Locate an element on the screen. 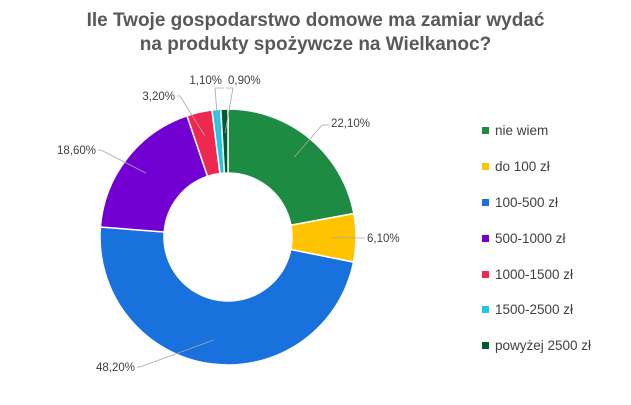  legend-item-500-1000-z: 500-1000 zł is located at coordinates (536, 238).